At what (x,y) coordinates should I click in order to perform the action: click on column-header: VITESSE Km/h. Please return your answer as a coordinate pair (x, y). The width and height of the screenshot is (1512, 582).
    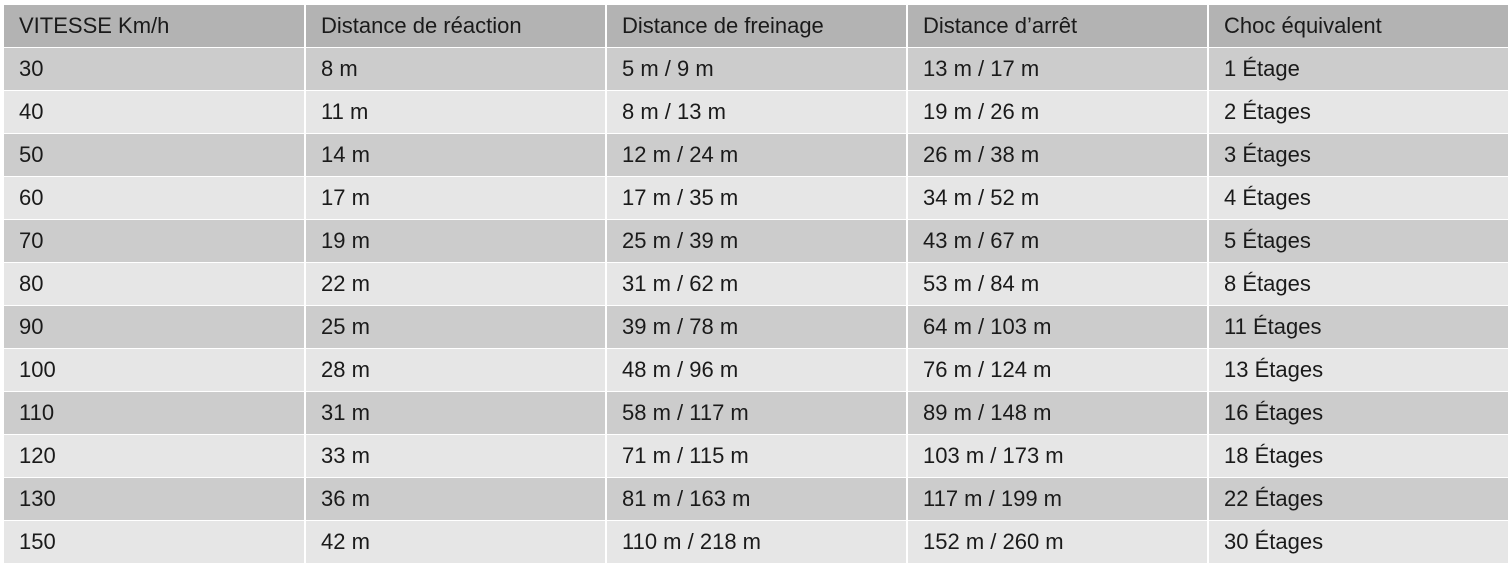
    Looking at the image, I should click on (155, 26).